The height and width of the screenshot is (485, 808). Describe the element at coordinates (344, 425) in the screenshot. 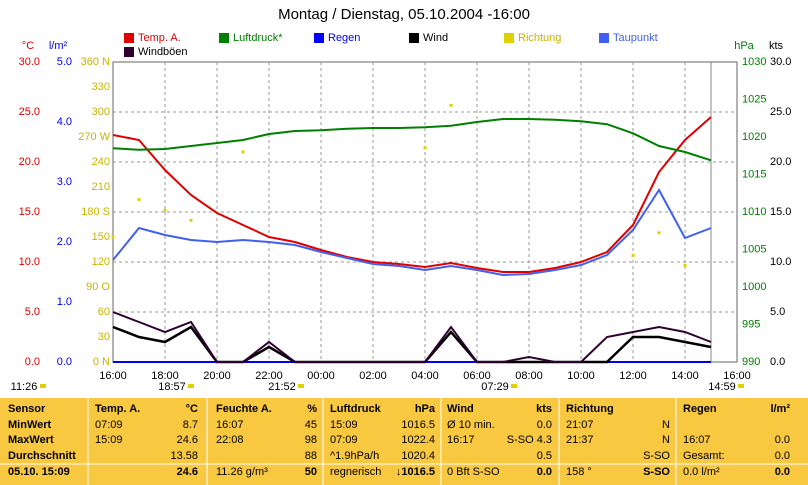

I see `table-cell: 15:09` at that location.